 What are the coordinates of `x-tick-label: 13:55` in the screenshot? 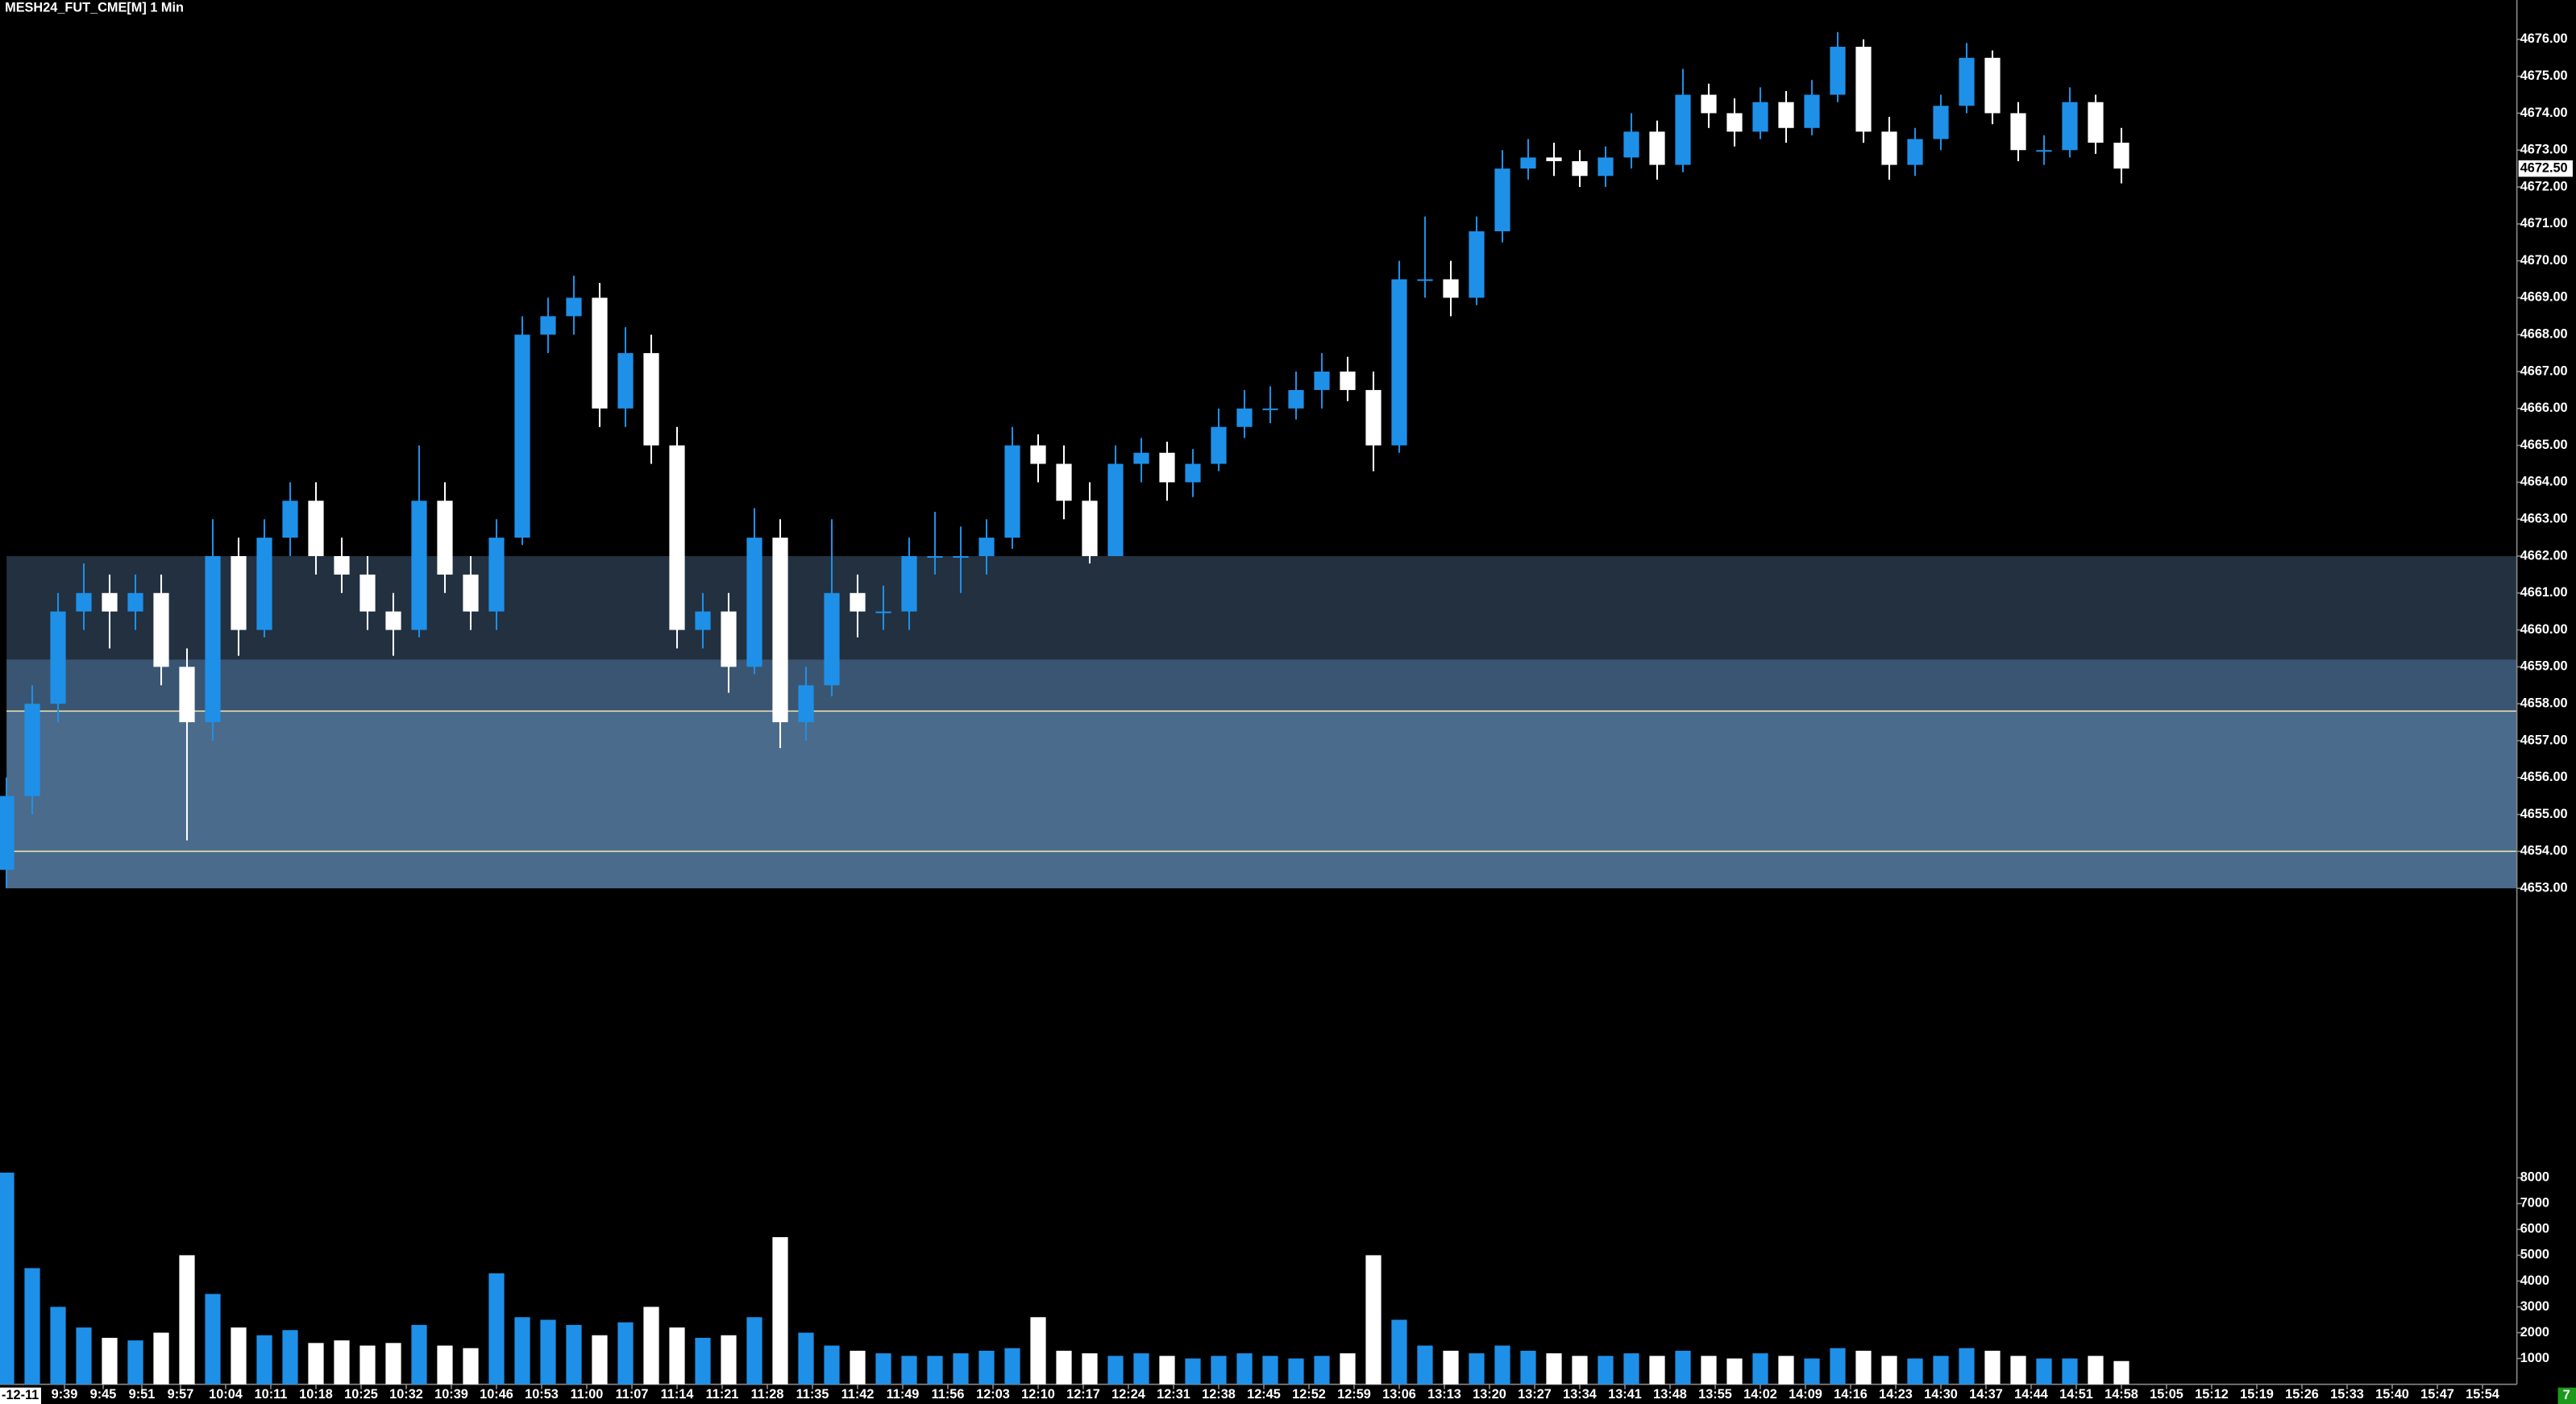 It's located at (1715, 1394).